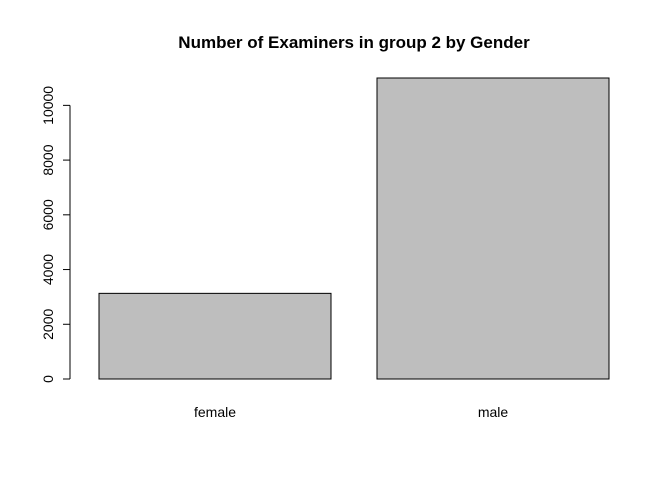 The image size is (672, 480). I want to click on bar-female, so click(215, 336).